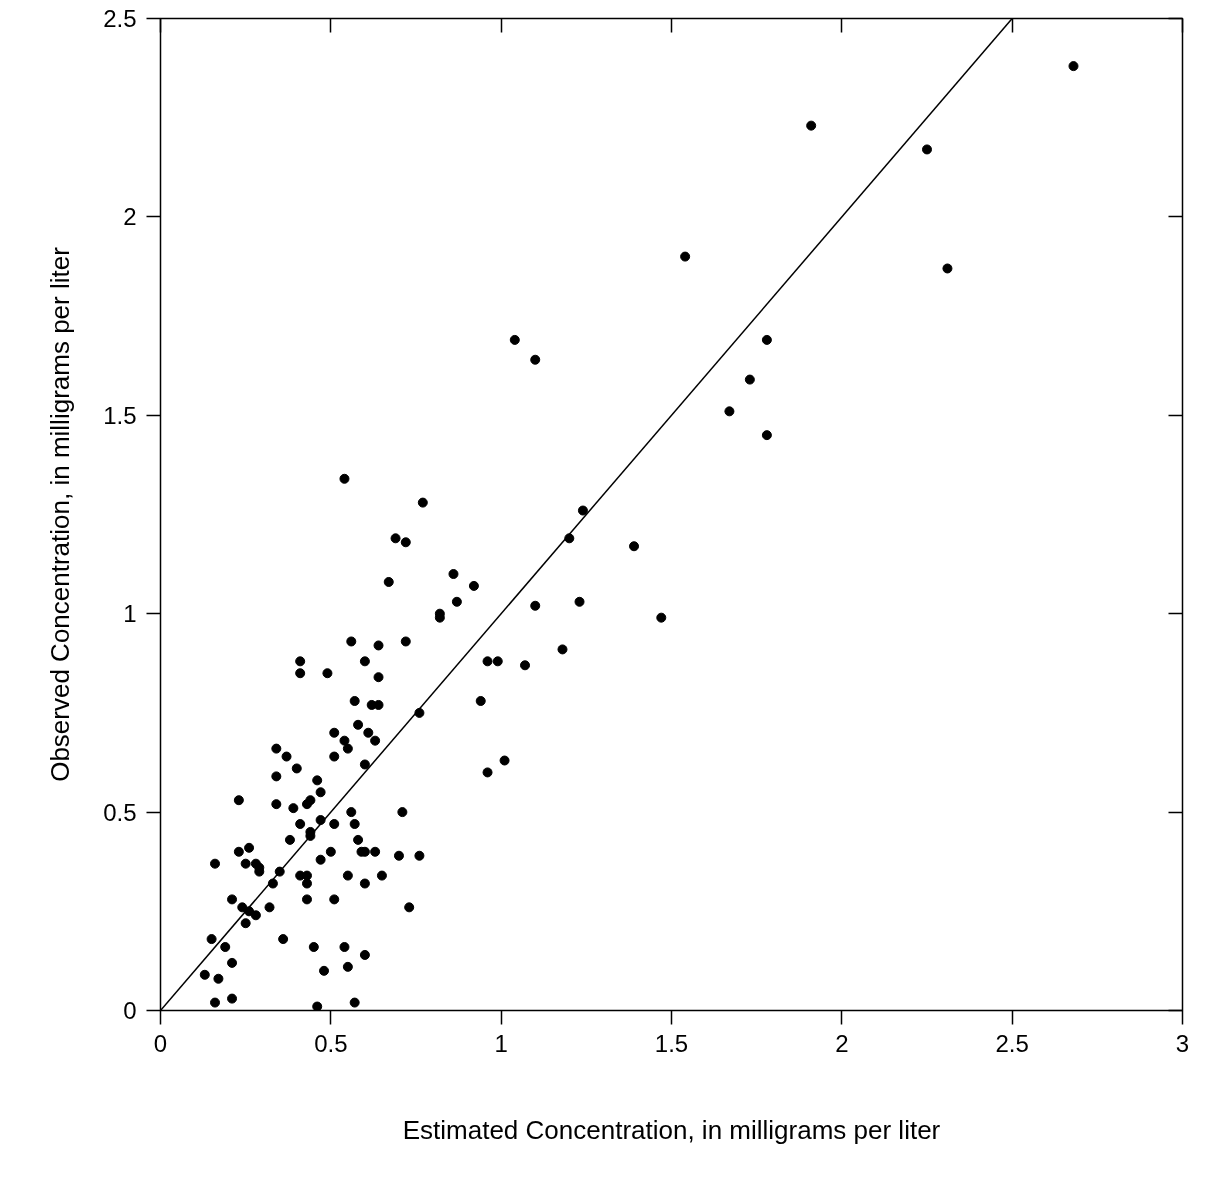 This screenshot has height=1178, width=1211. Describe the element at coordinates (130, 614) in the screenshot. I see `y-tick-label: 1` at that location.